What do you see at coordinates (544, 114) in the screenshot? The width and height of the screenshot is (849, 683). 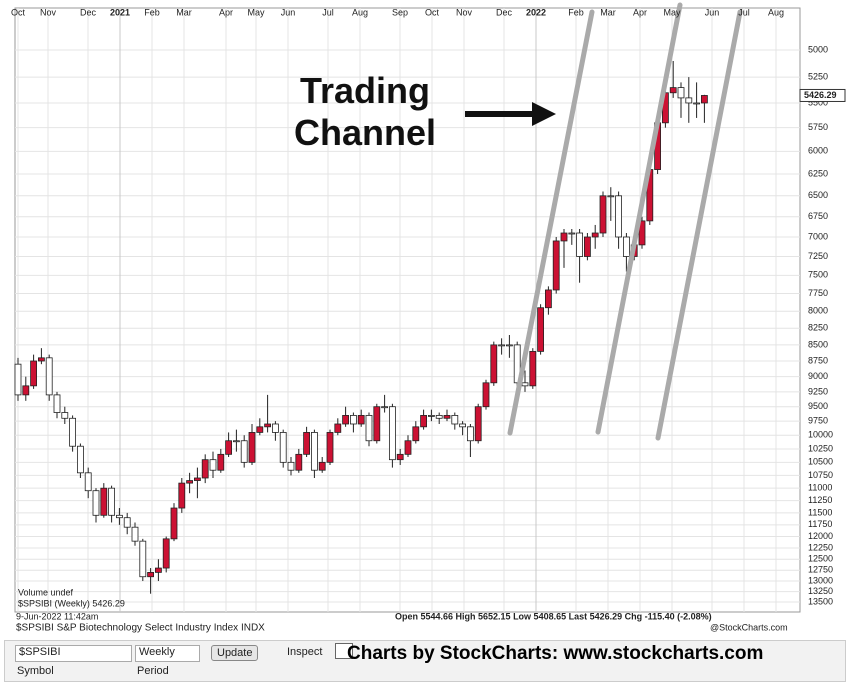 I see `arrow-head` at bounding box center [544, 114].